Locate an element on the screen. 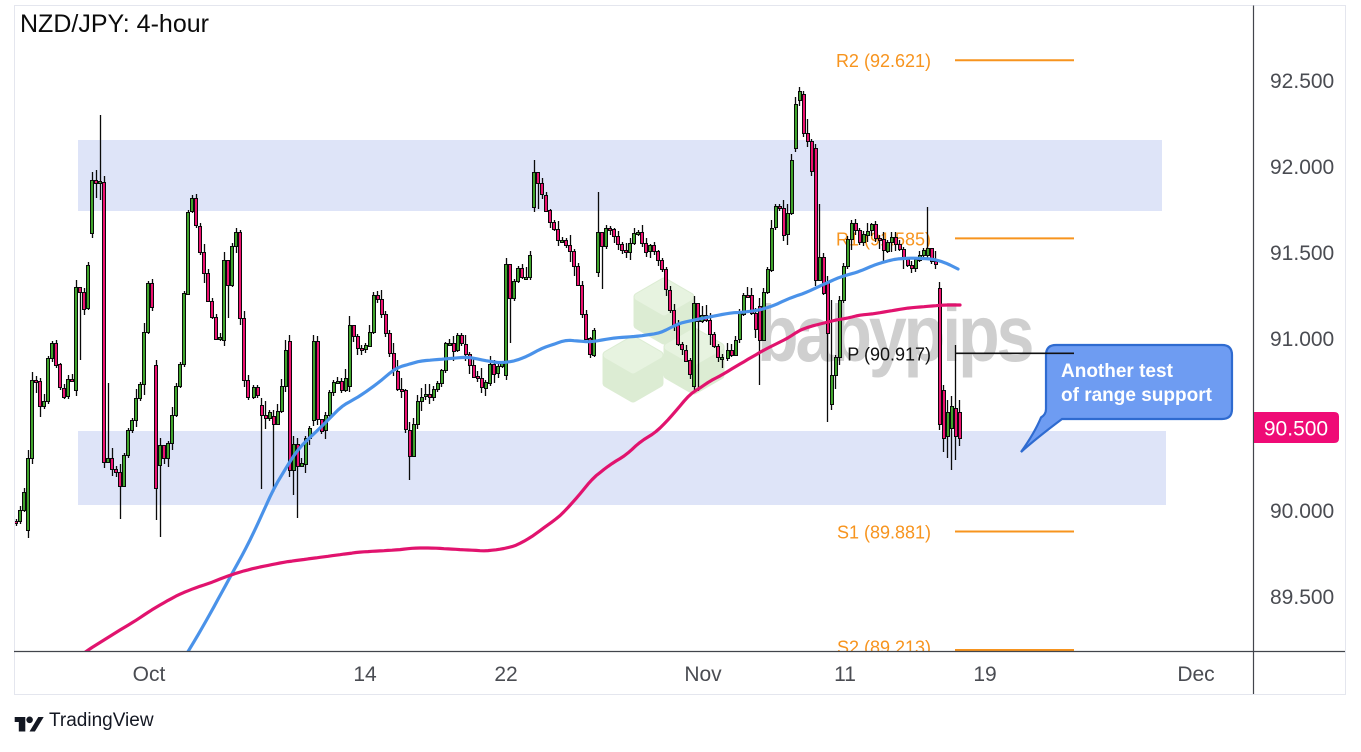 The height and width of the screenshot is (752, 1361). svg-text: babypips is located at coordinates (894, 334).